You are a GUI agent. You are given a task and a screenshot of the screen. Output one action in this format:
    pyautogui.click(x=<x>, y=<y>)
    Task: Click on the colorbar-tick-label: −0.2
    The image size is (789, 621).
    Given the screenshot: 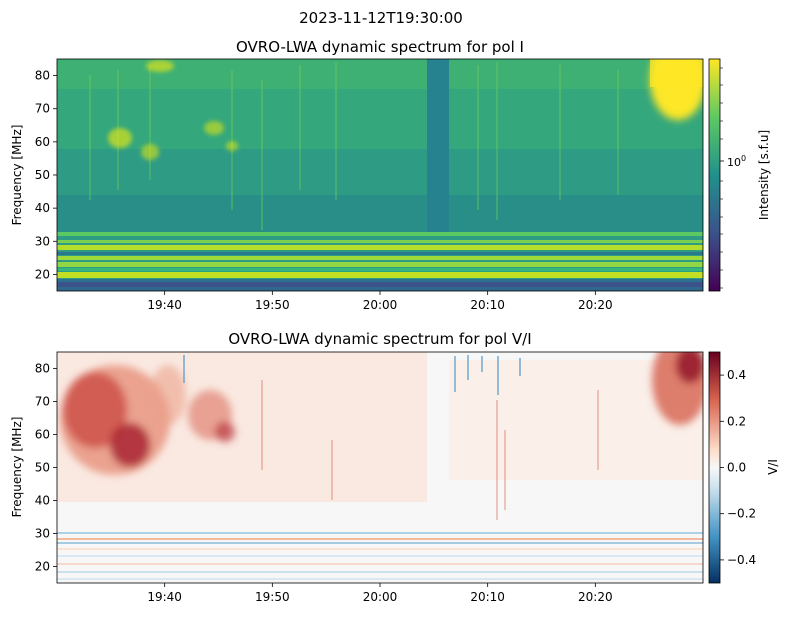 What is the action you would take?
    pyautogui.click(x=741, y=514)
    